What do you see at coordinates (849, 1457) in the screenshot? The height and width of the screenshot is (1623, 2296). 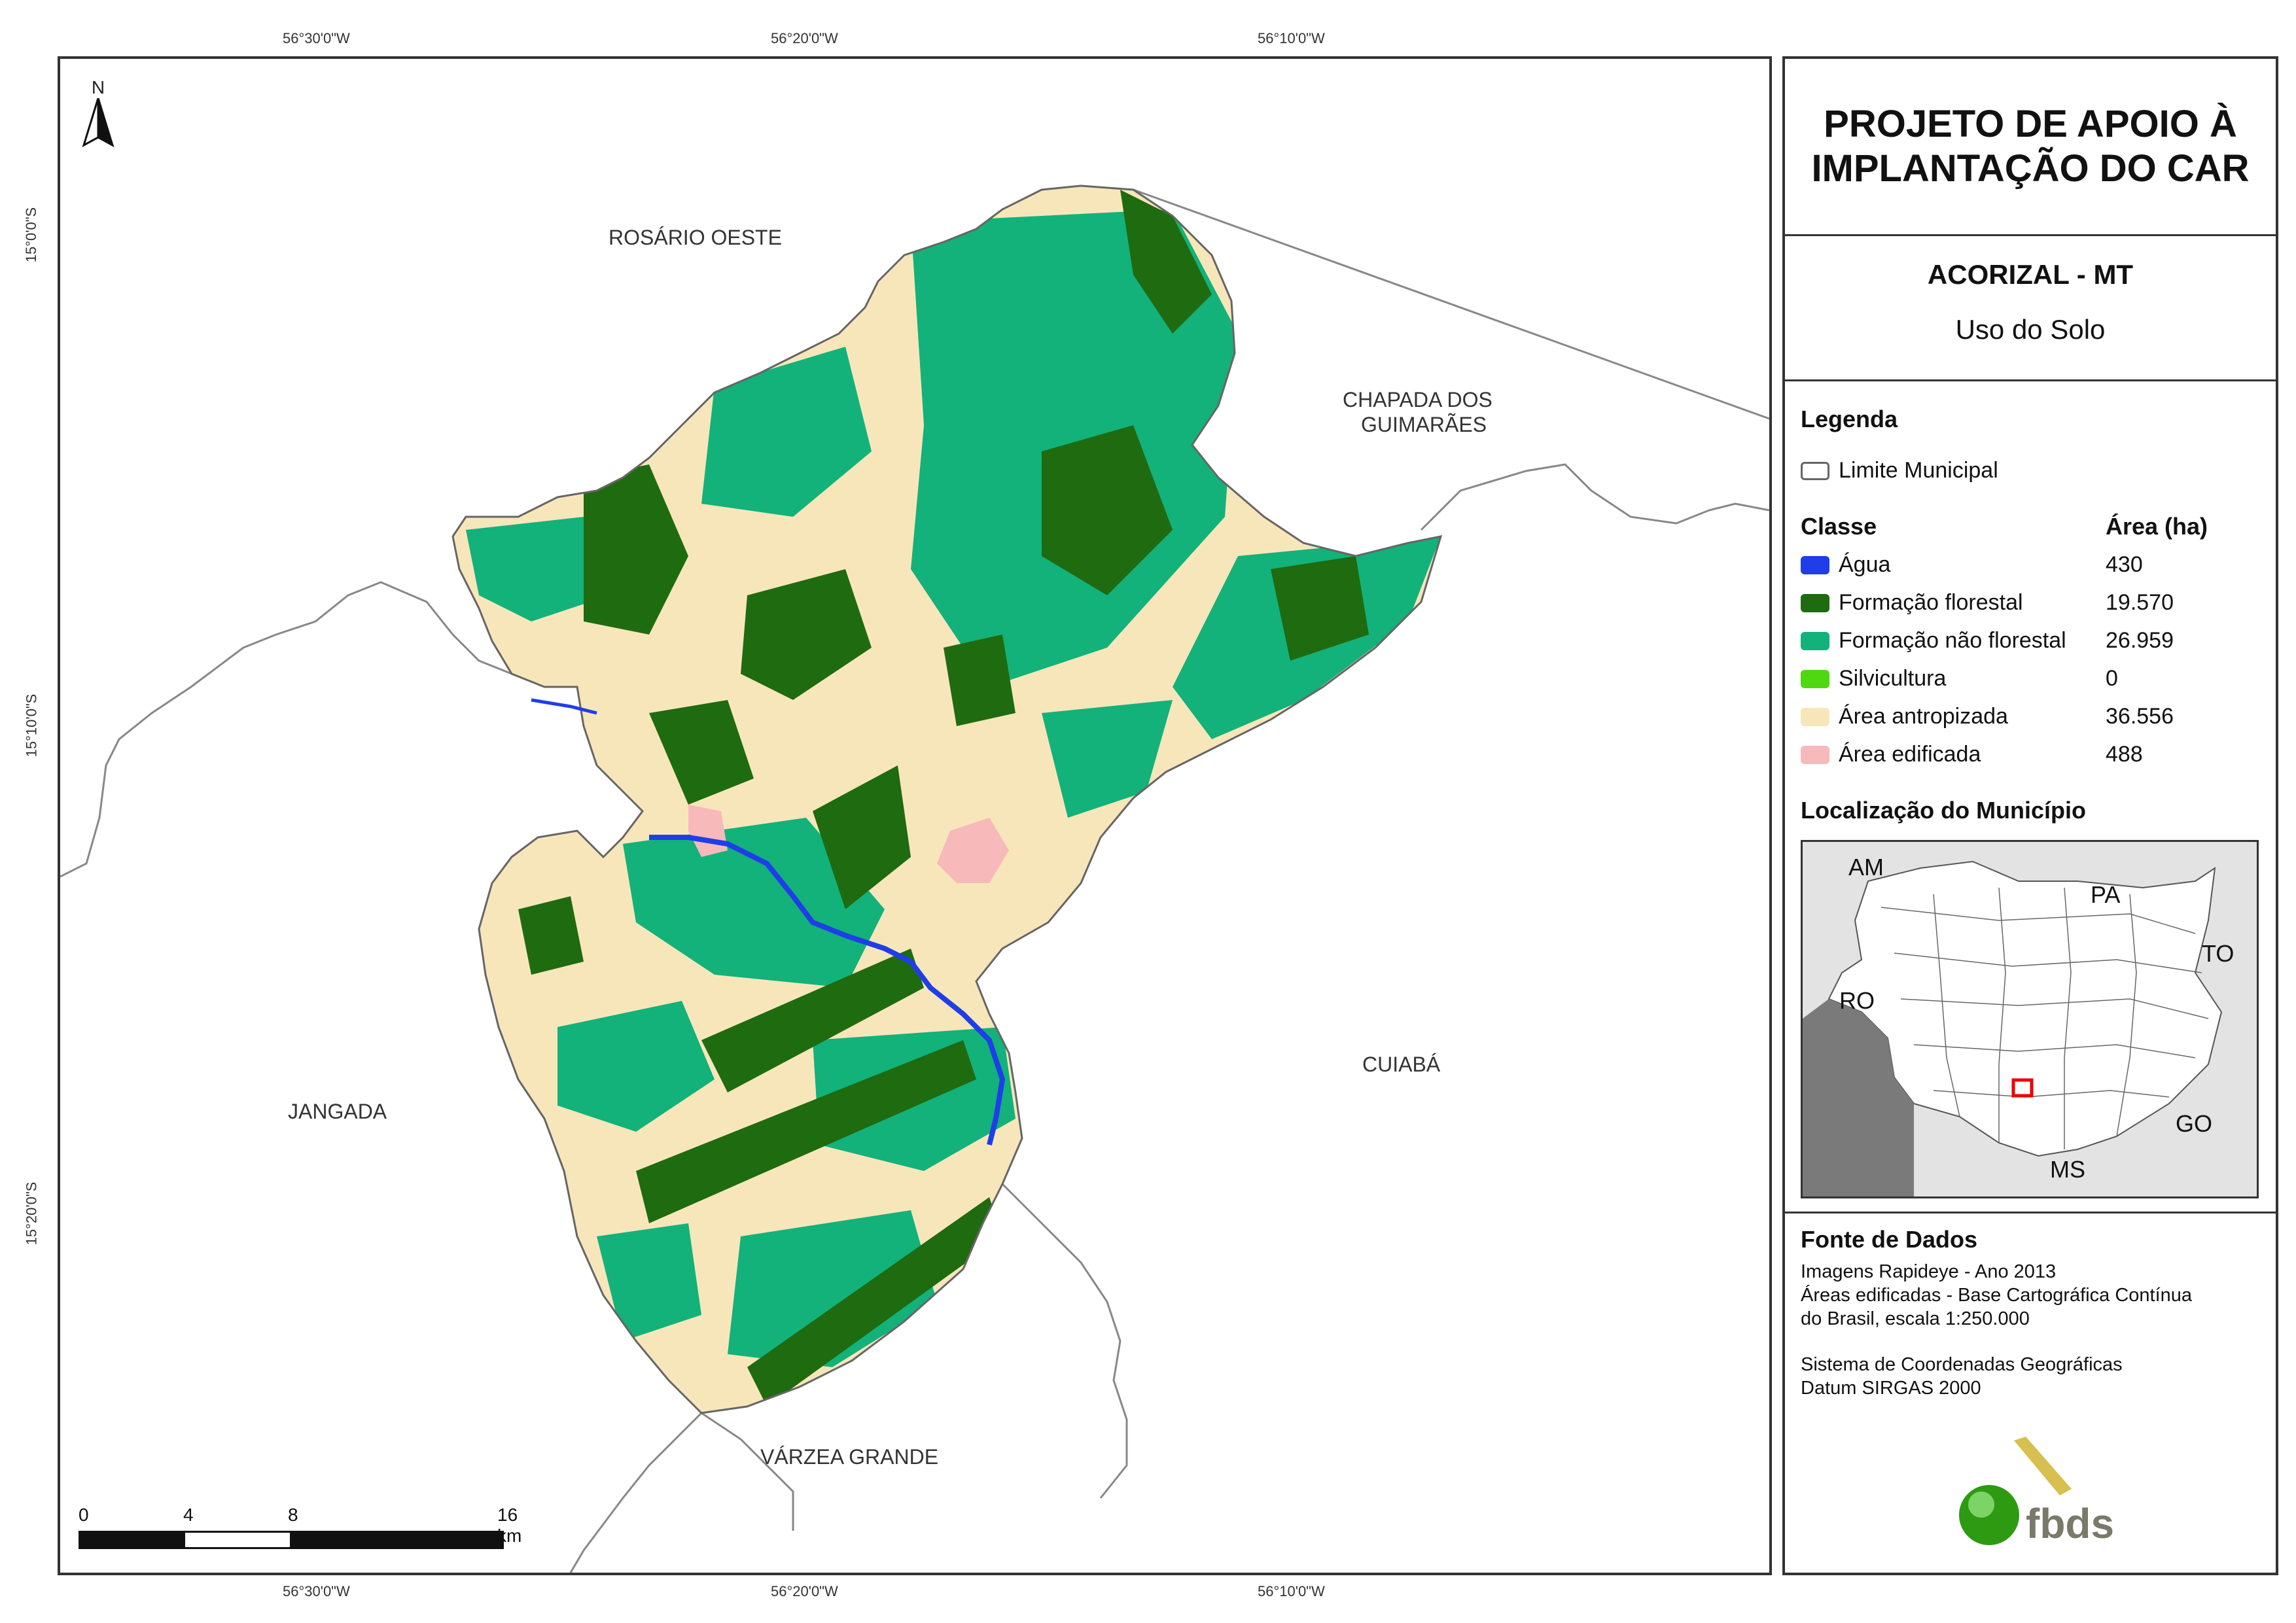 I see `label-varzea-grande: VÁRZEA GRANDE` at bounding box center [849, 1457].